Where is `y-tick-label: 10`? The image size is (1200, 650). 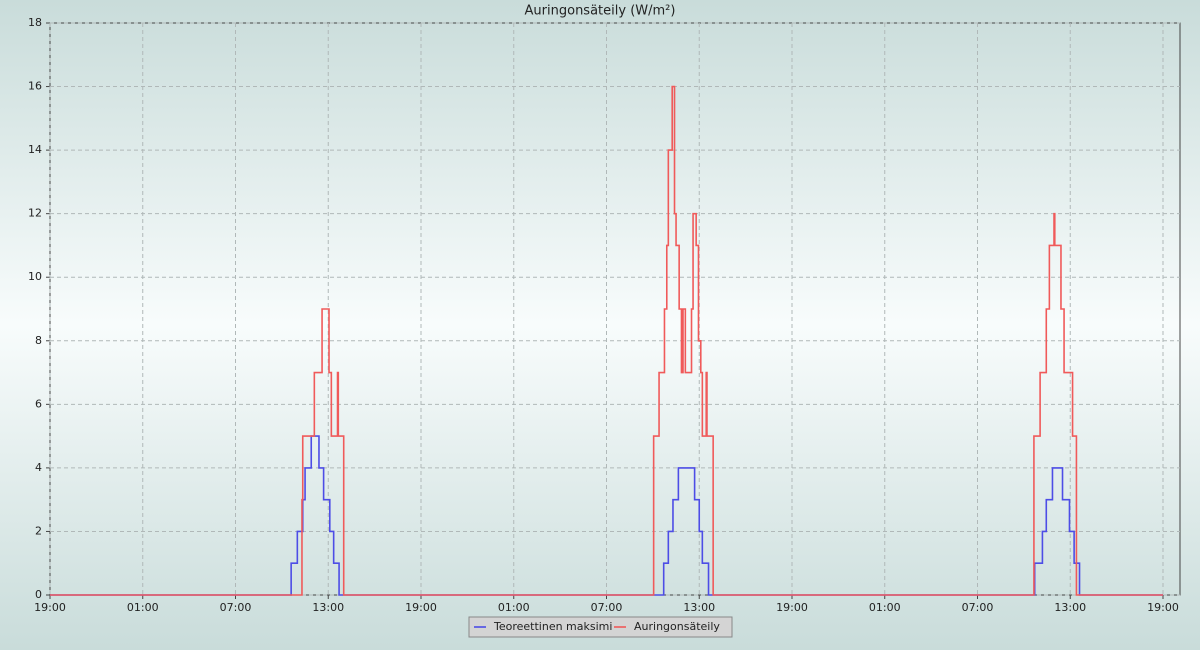
y-tick-label: 10 is located at coordinates (35, 276).